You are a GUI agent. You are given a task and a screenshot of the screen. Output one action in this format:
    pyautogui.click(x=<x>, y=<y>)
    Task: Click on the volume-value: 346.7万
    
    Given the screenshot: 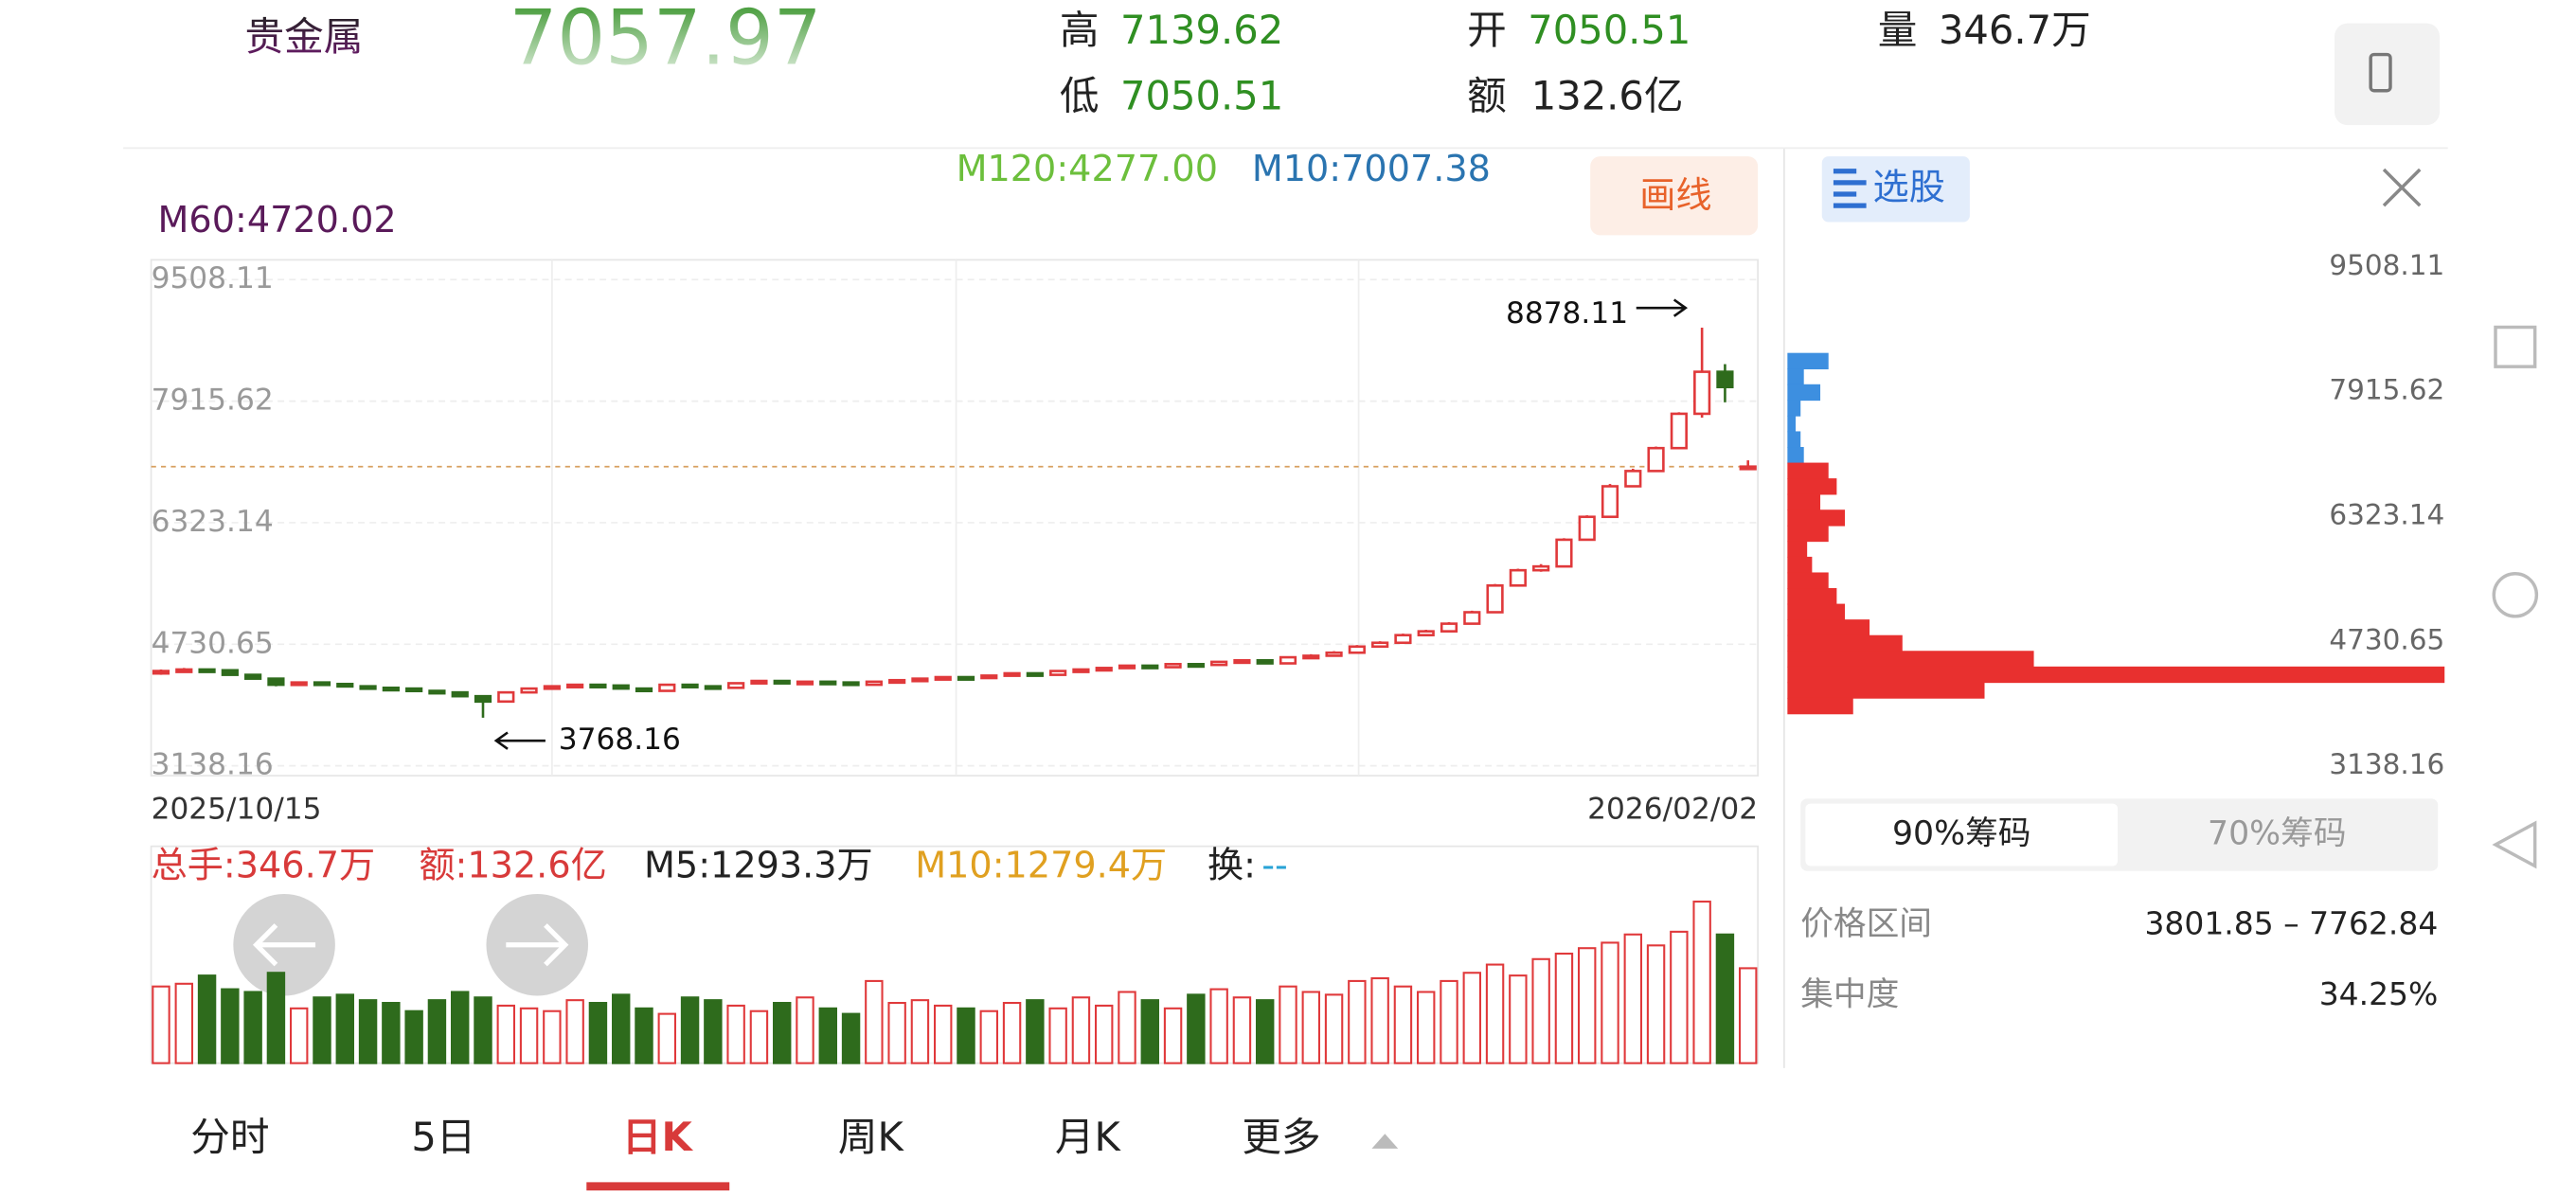 What is the action you would take?
    pyautogui.click(x=2015, y=30)
    